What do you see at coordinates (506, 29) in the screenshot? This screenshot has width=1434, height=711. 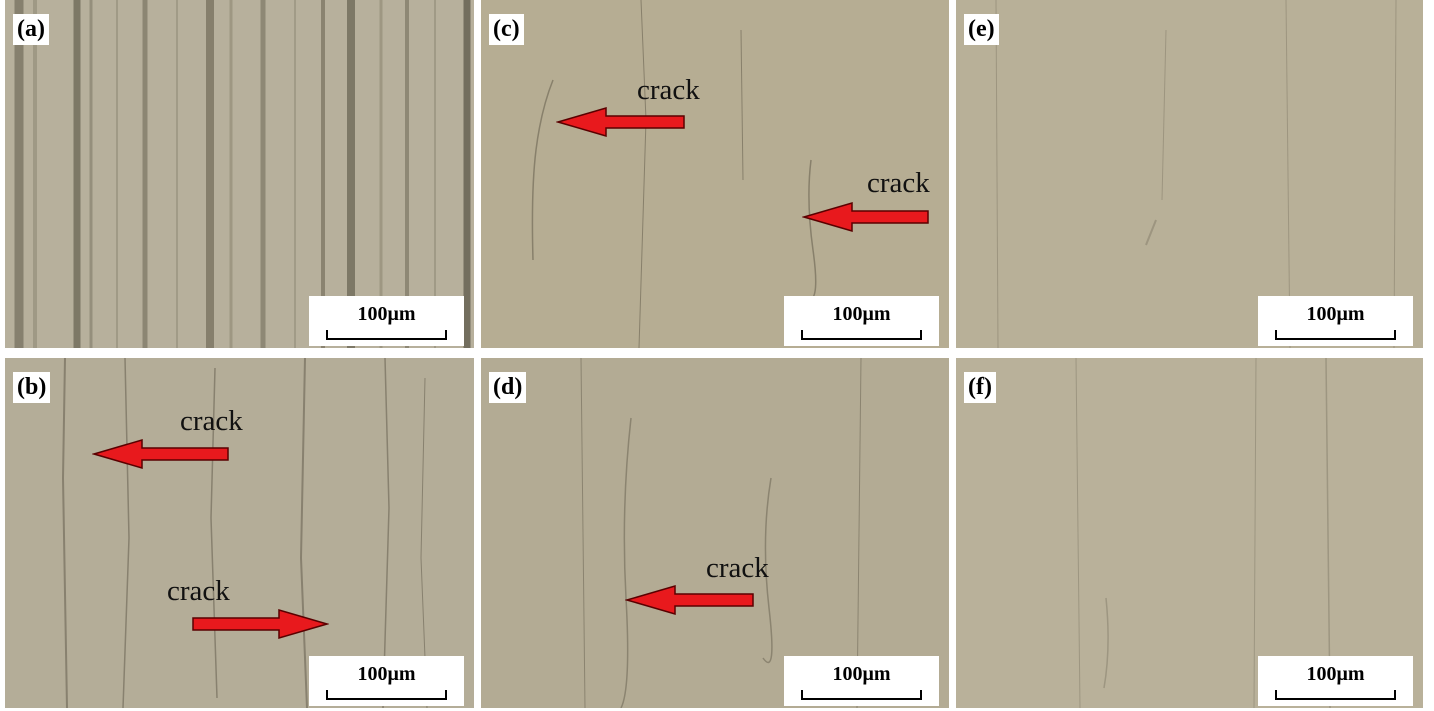 I see `panel-label-c: (c)` at bounding box center [506, 29].